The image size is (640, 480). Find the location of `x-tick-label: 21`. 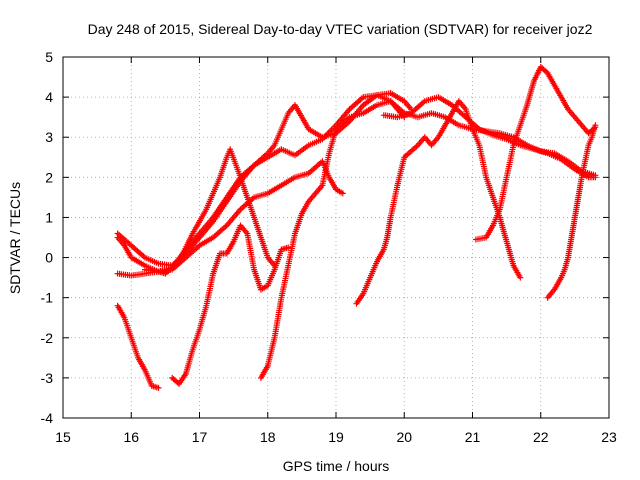

x-tick-label: 21 is located at coordinates (473, 437).